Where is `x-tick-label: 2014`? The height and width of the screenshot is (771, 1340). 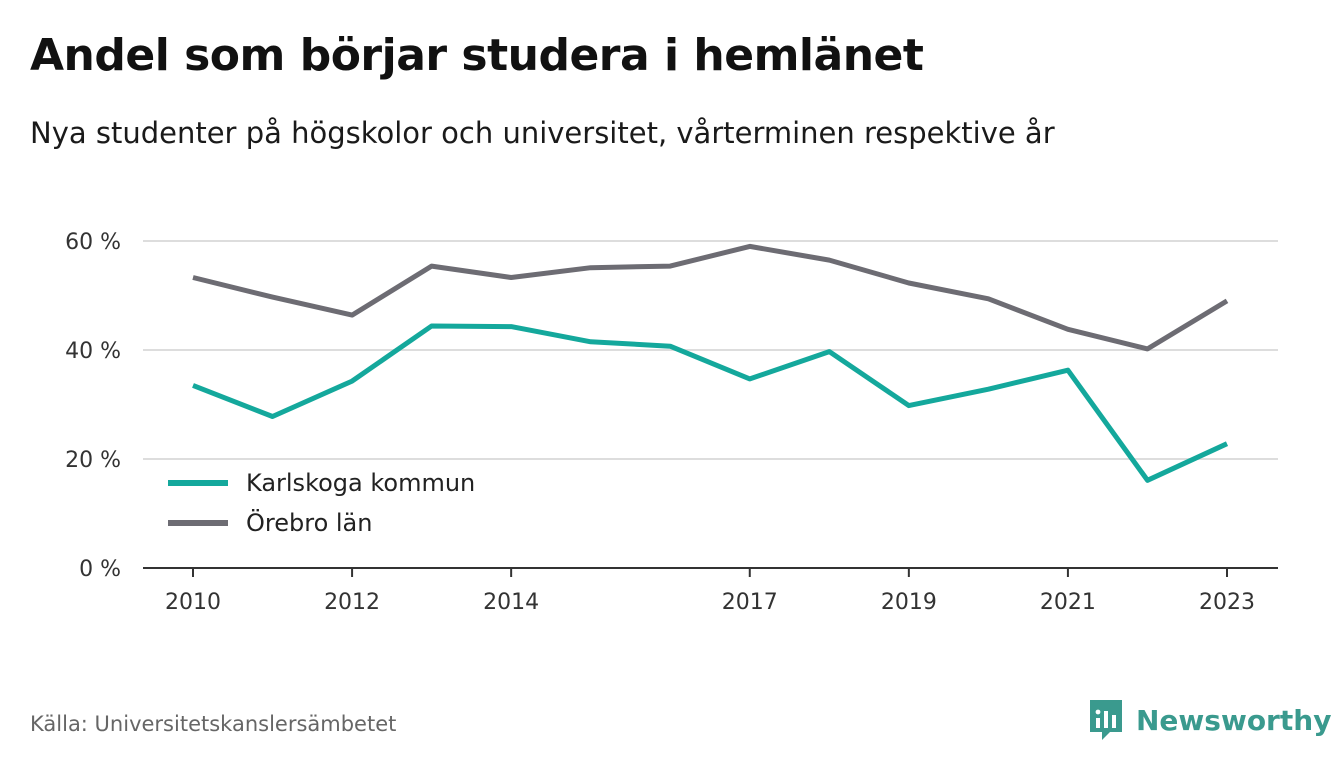
x-tick-label: 2014 is located at coordinates (511, 602).